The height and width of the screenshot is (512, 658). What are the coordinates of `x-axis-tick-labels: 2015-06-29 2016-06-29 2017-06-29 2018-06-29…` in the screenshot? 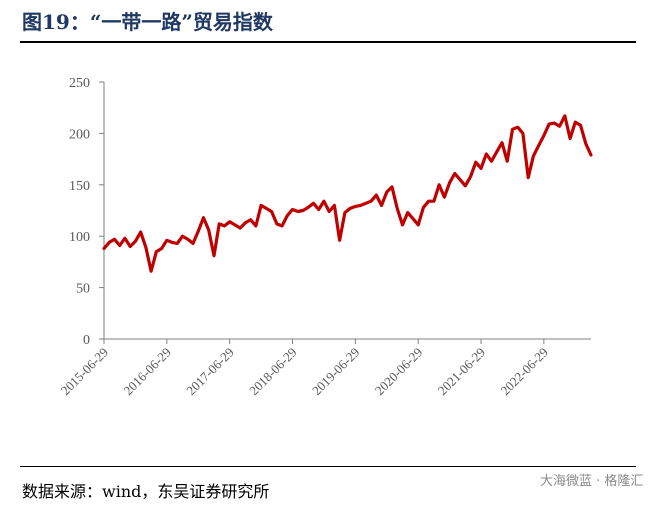 It's located at (304, 372).